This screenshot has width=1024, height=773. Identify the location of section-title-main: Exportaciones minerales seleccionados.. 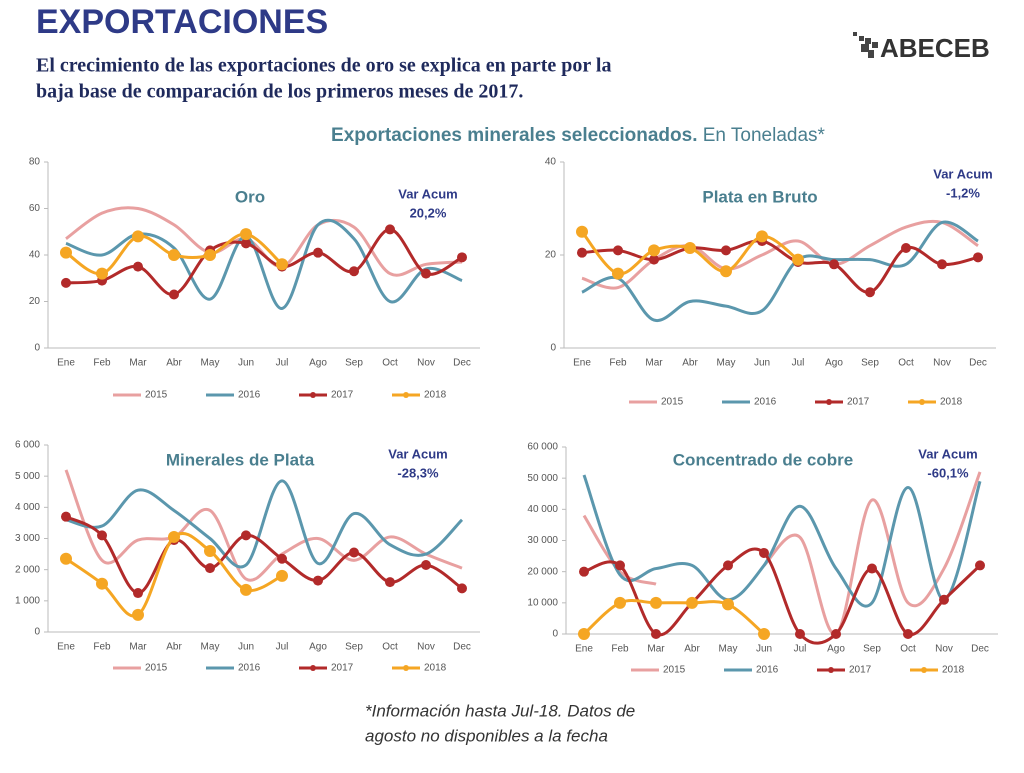
(514, 135).